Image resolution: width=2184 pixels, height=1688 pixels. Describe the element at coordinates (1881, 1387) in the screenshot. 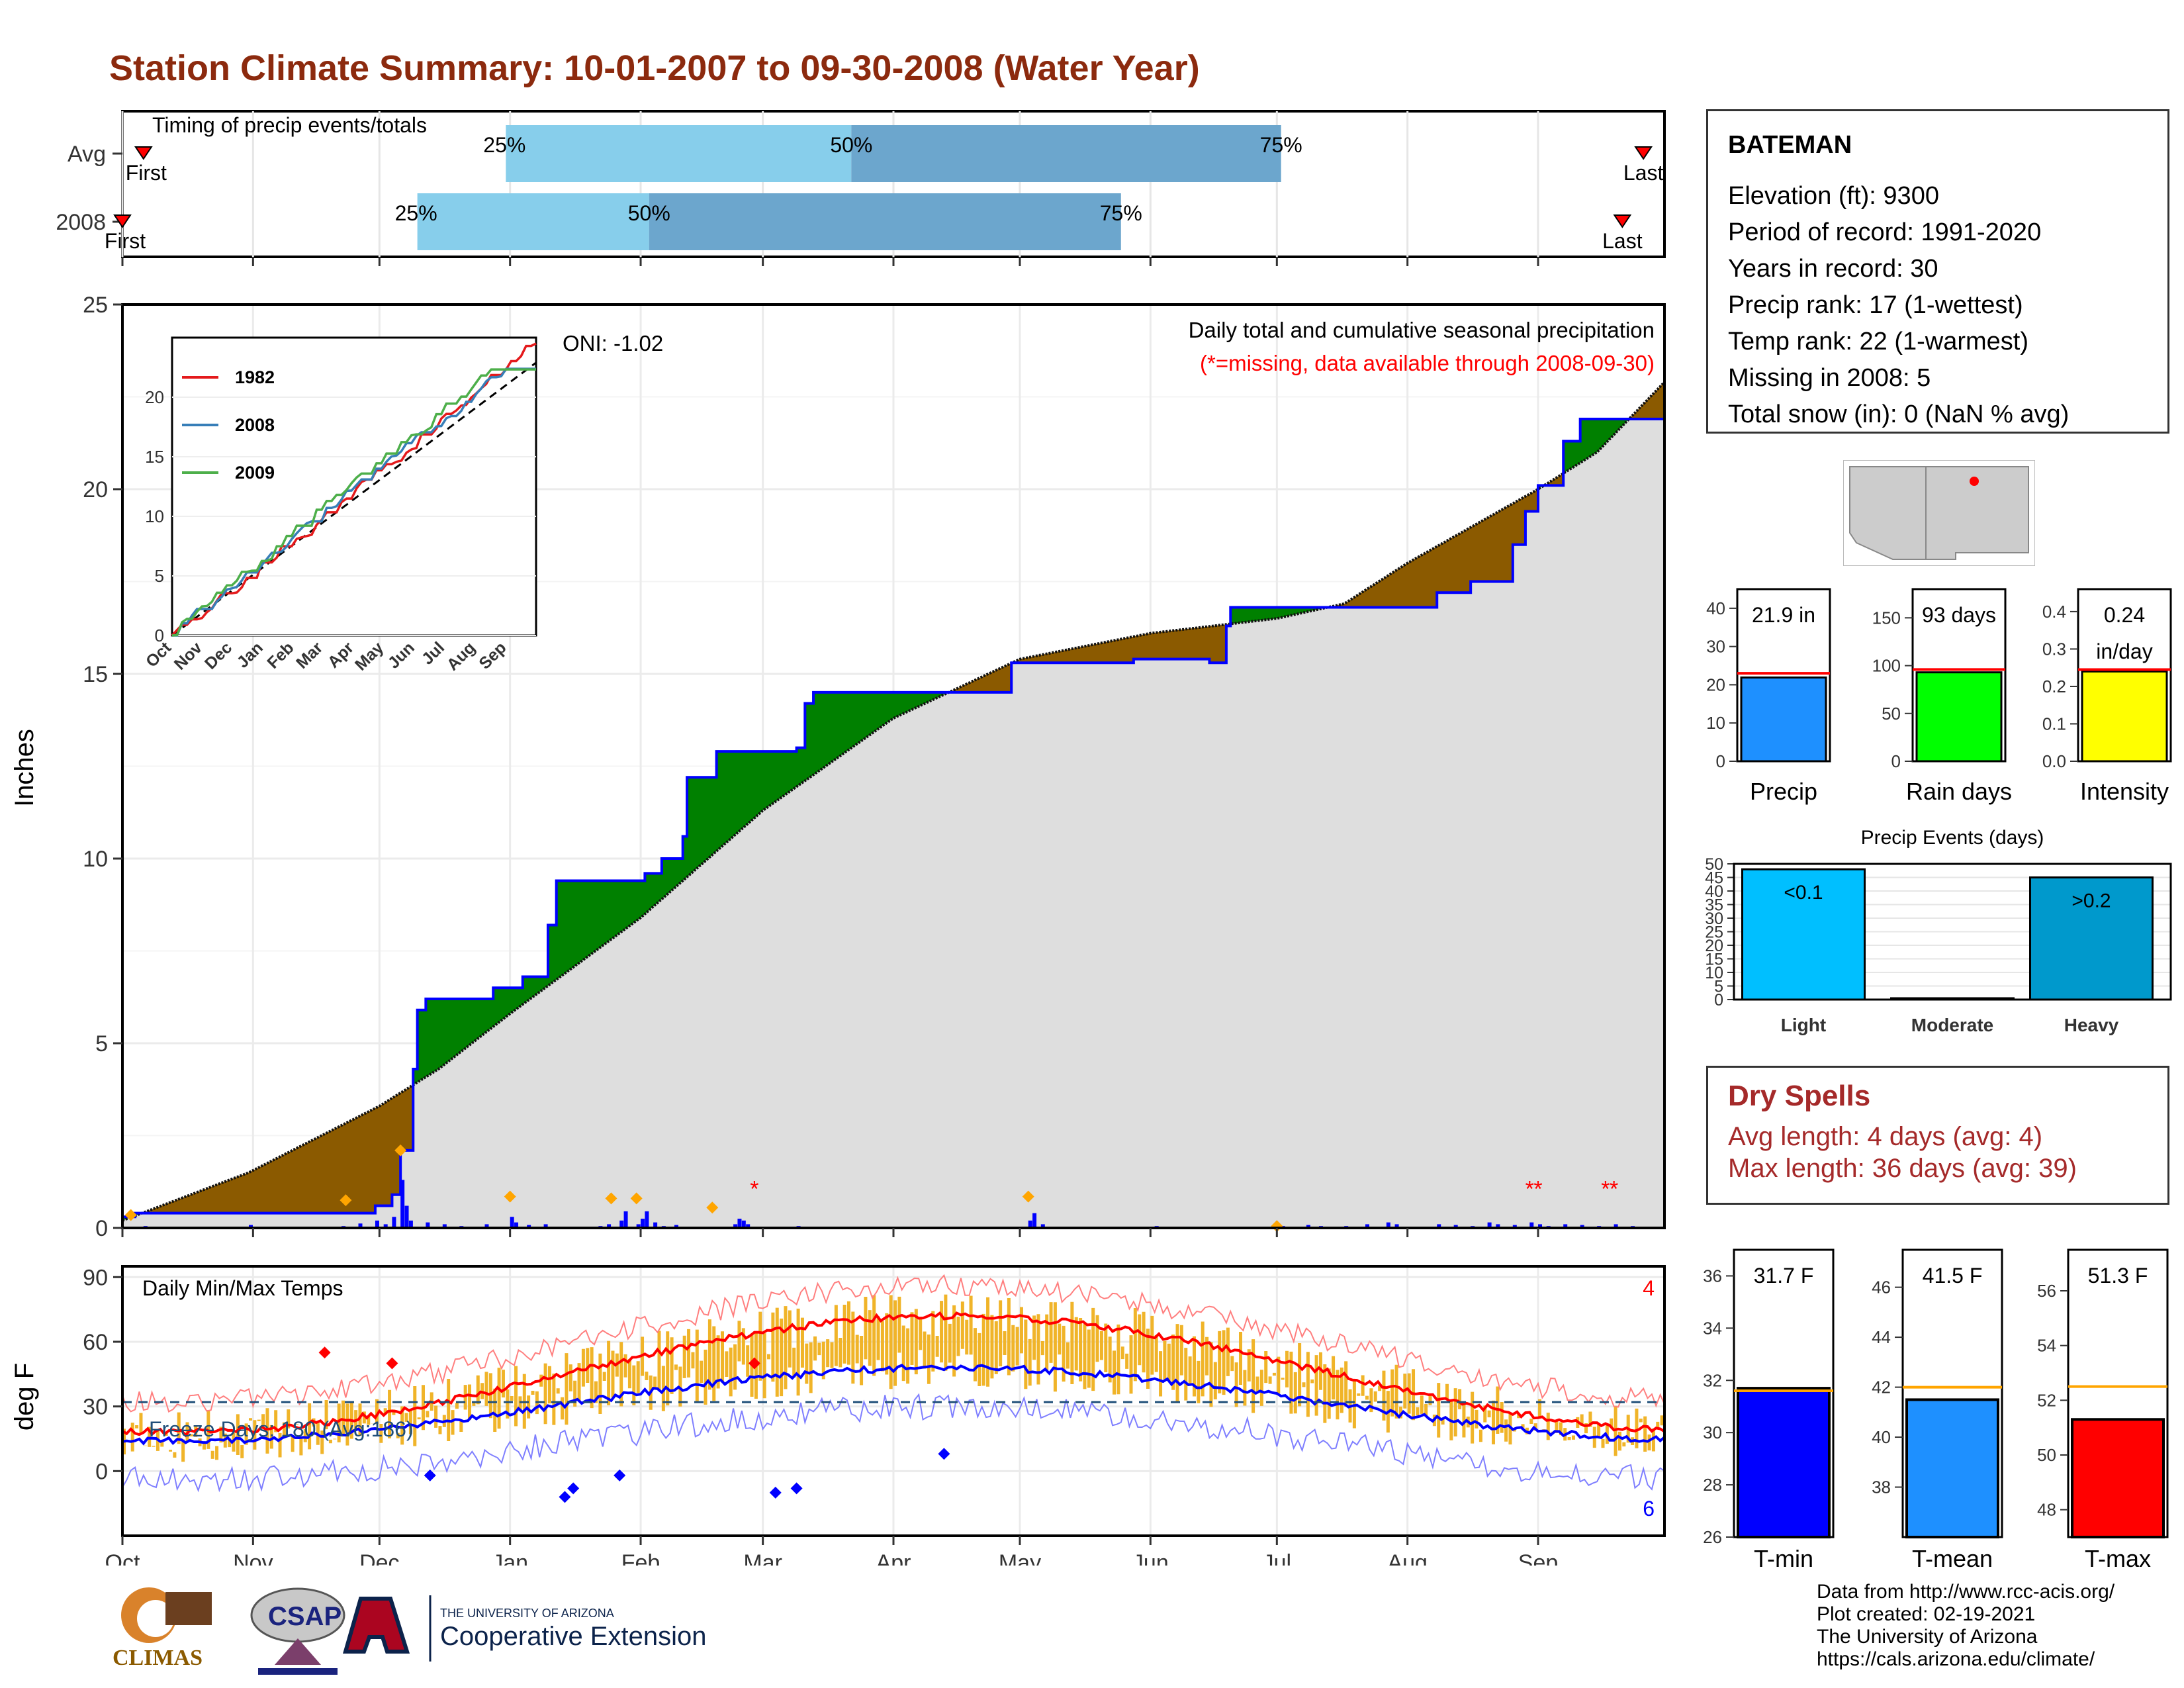

I see `tsum-y-tick-label: 42` at that location.